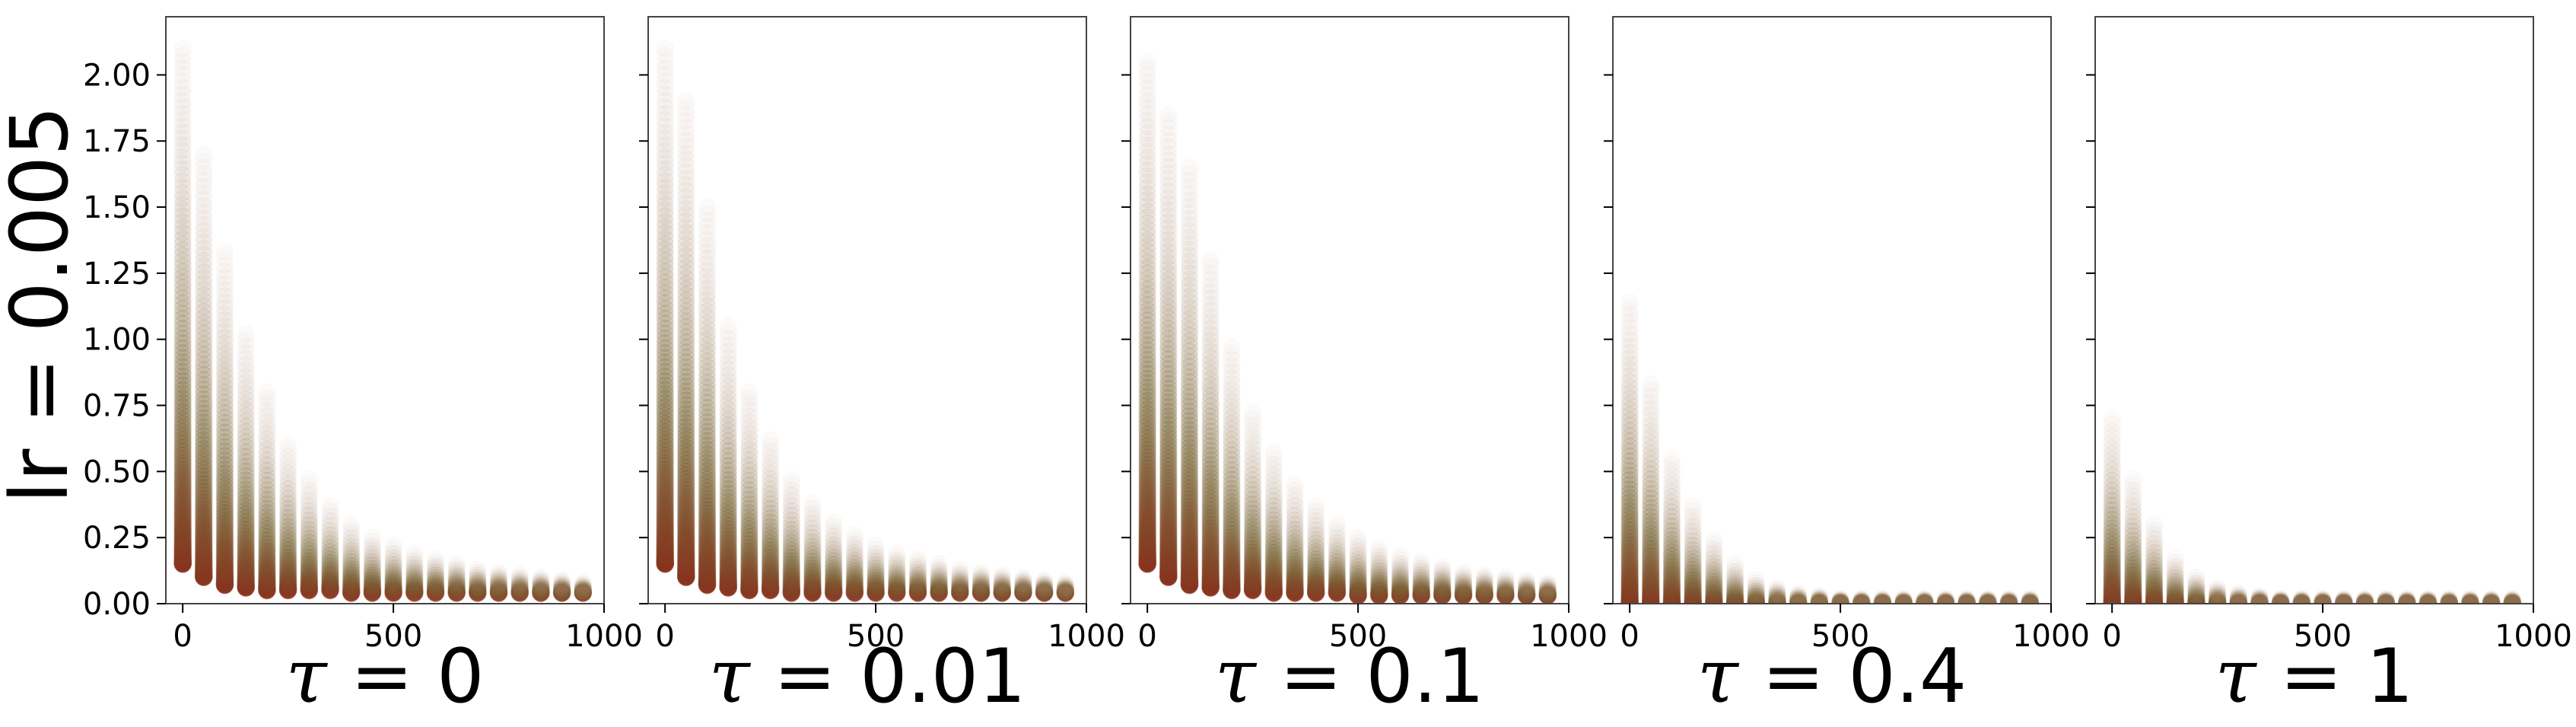  What do you see at coordinates (117, 274) in the screenshot?
I see `y-tick-label: 1.25` at bounding box center [117, 274].